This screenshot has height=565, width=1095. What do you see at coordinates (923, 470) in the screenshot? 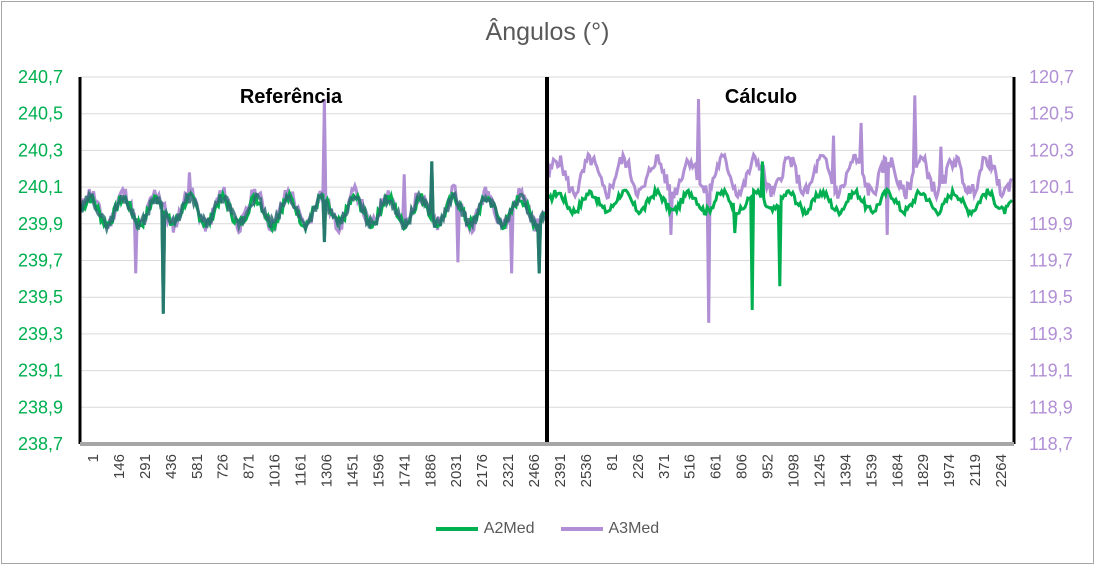
I see `x-tick-label: 1829` at bounding box center [923, 470].